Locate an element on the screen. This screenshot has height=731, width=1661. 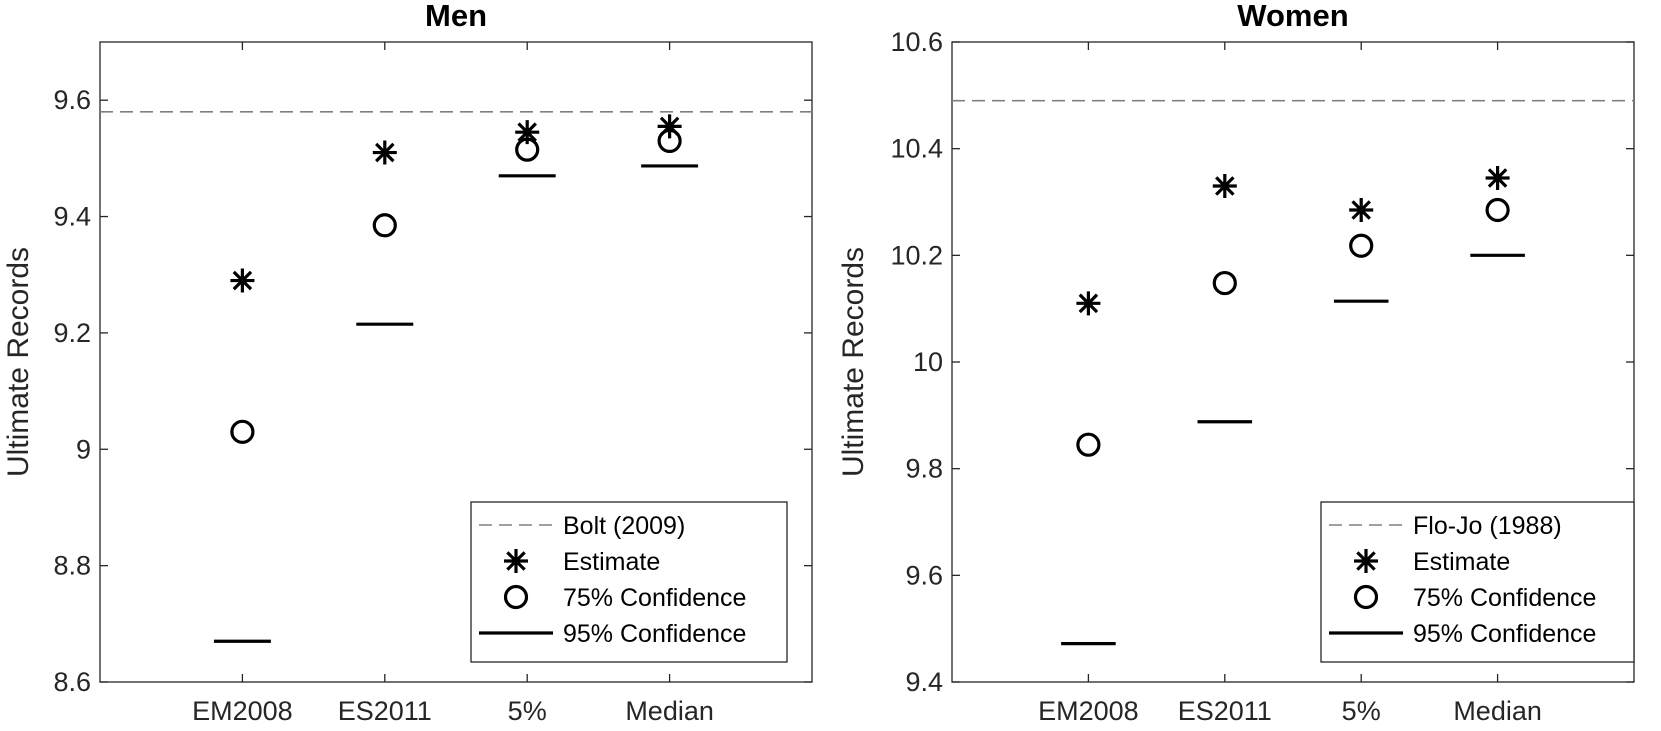
y-tick-label: 9.2 is located at coordinates (72, 333).